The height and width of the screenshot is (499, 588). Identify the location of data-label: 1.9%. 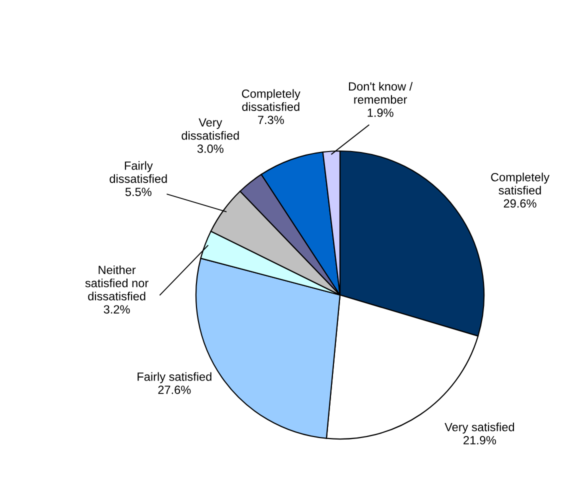
(381, 112).